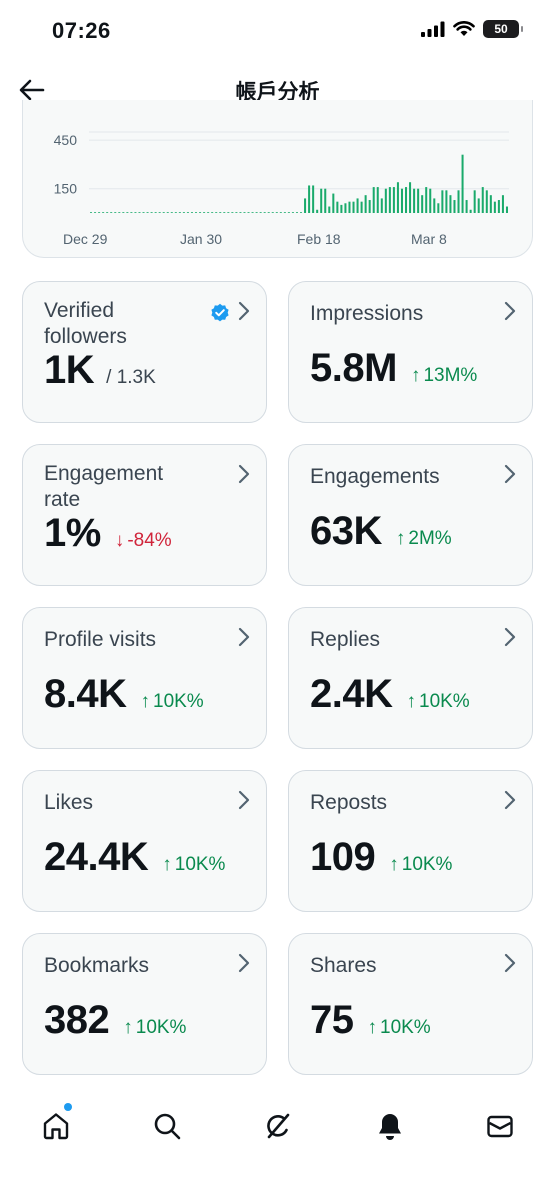 The height and width of the screenshot is (1200, 555). I want to click on metric-card-verified-followers: Verified followers 1K / 1.3K, so click(144, 352).